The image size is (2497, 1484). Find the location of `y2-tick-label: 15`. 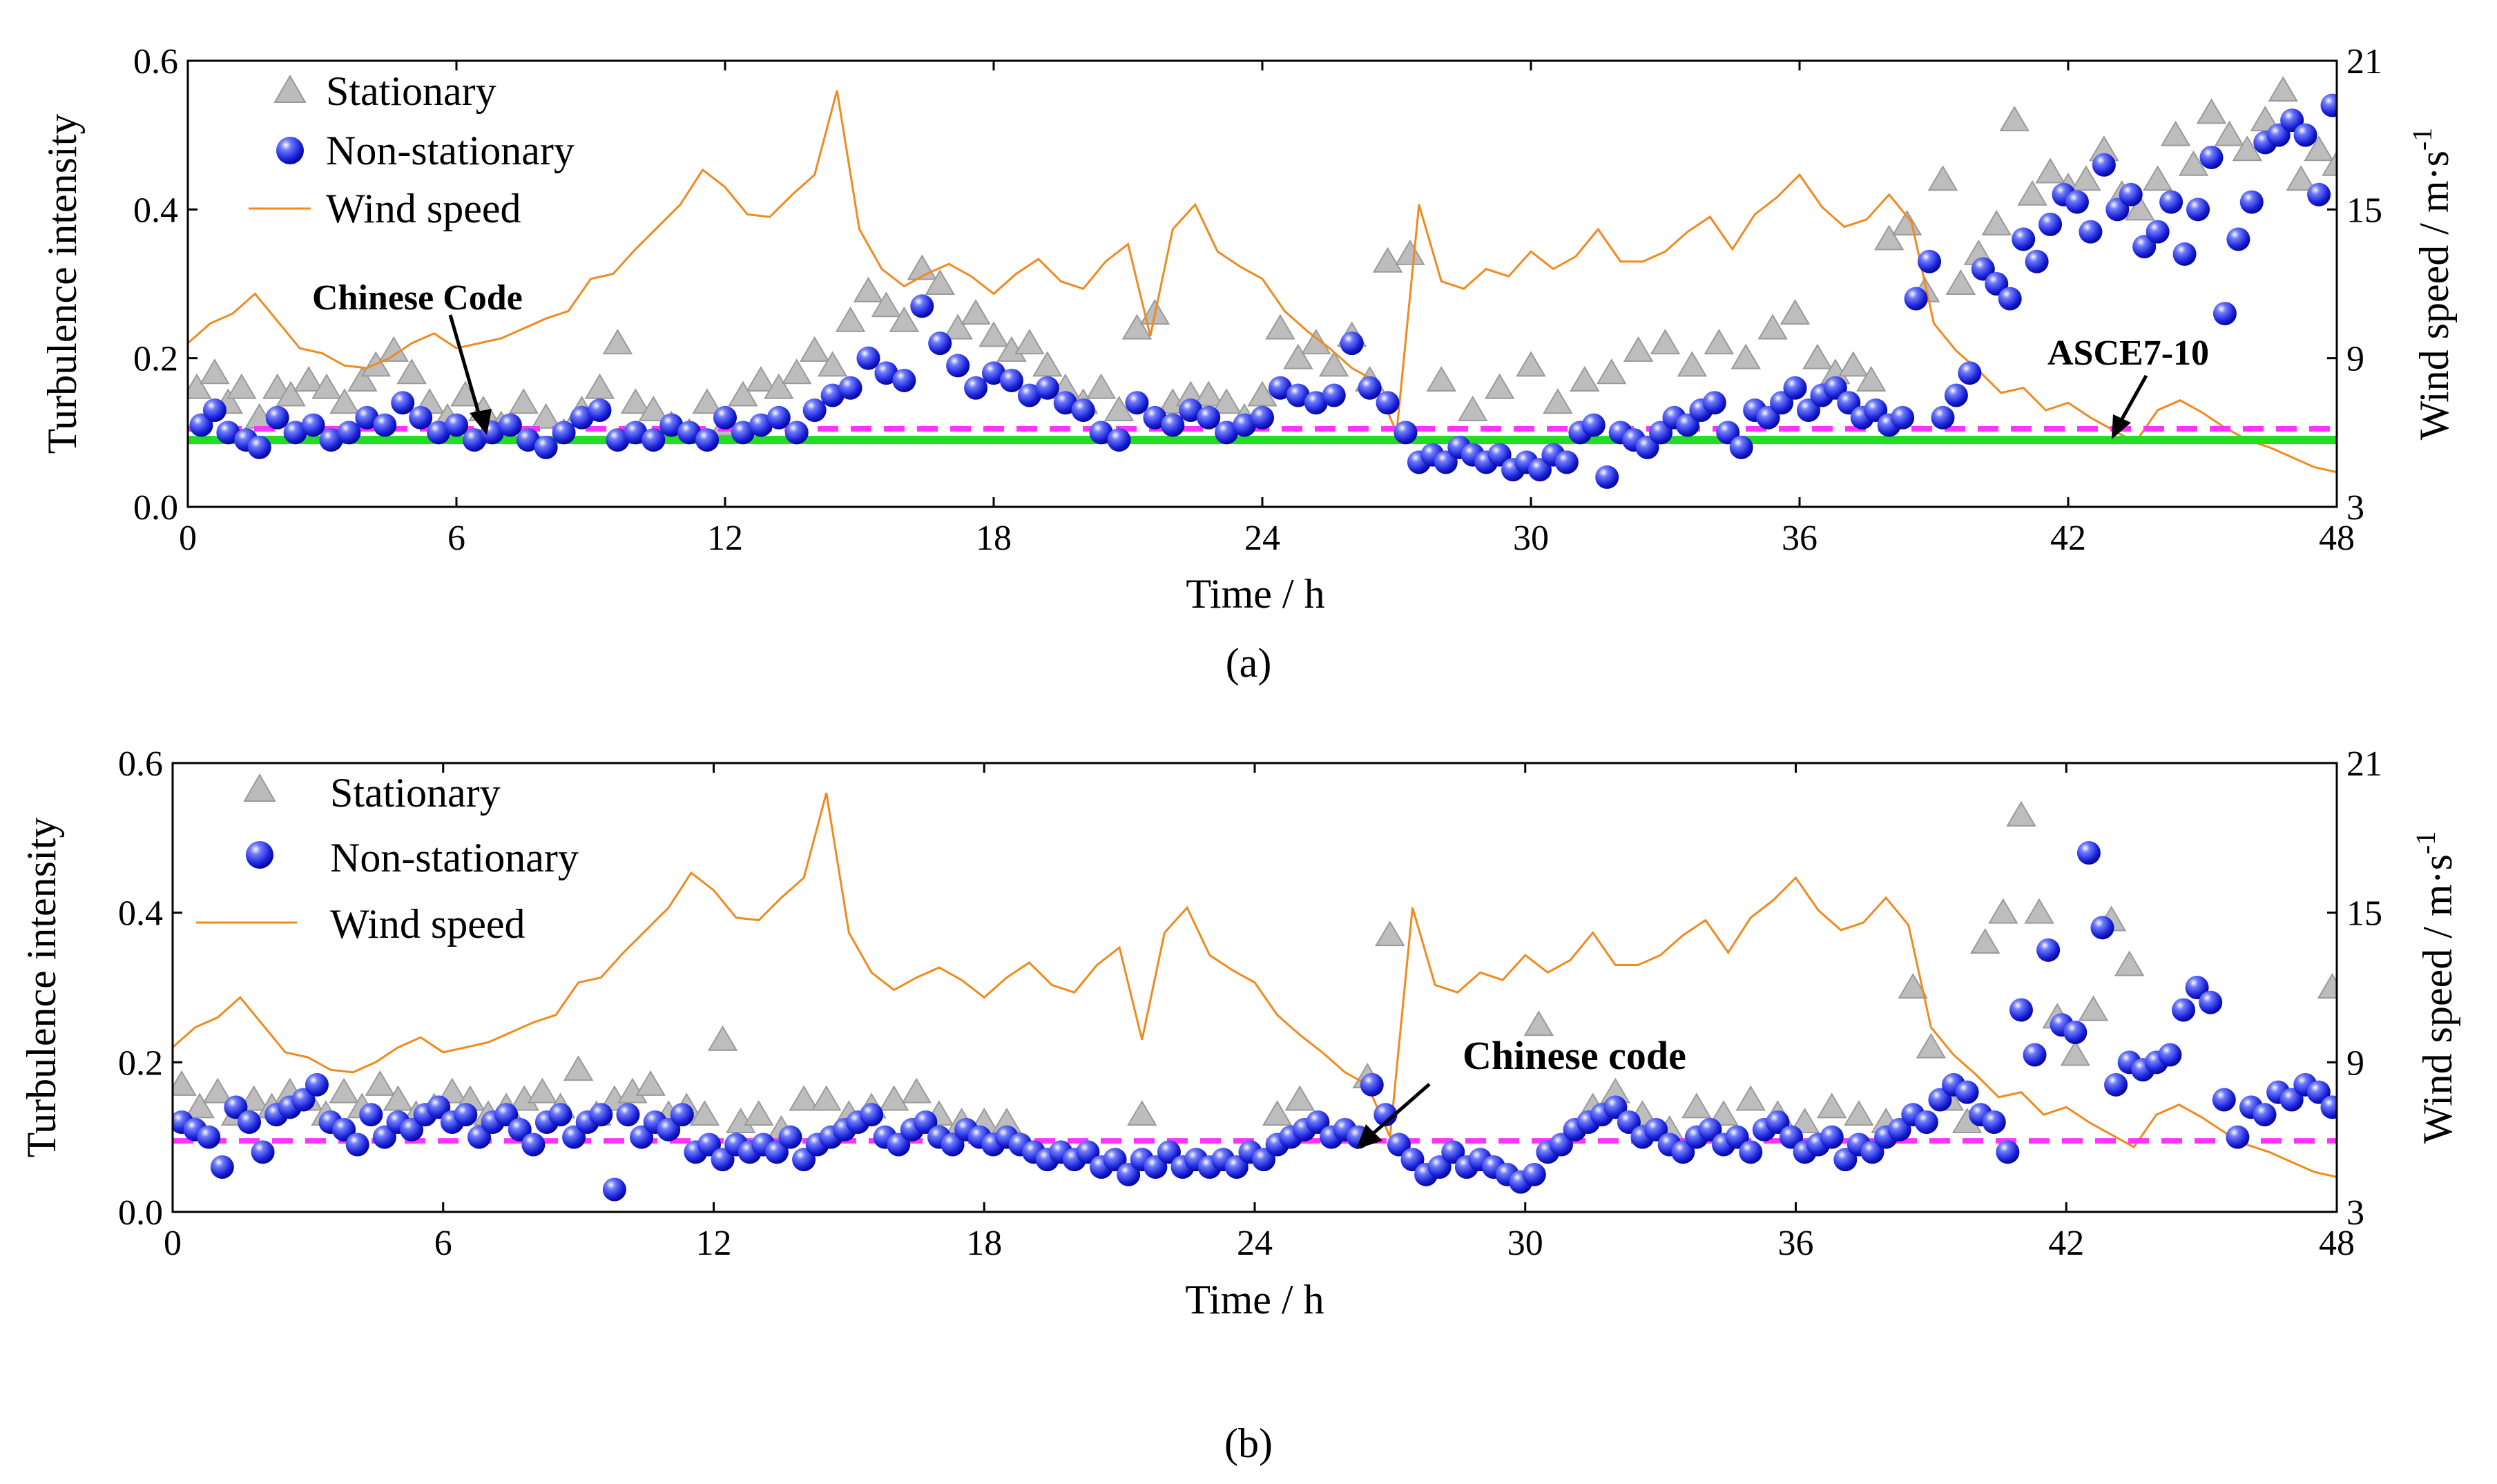

y2-tick-label: 15 is located at coordinates (2364, 211).